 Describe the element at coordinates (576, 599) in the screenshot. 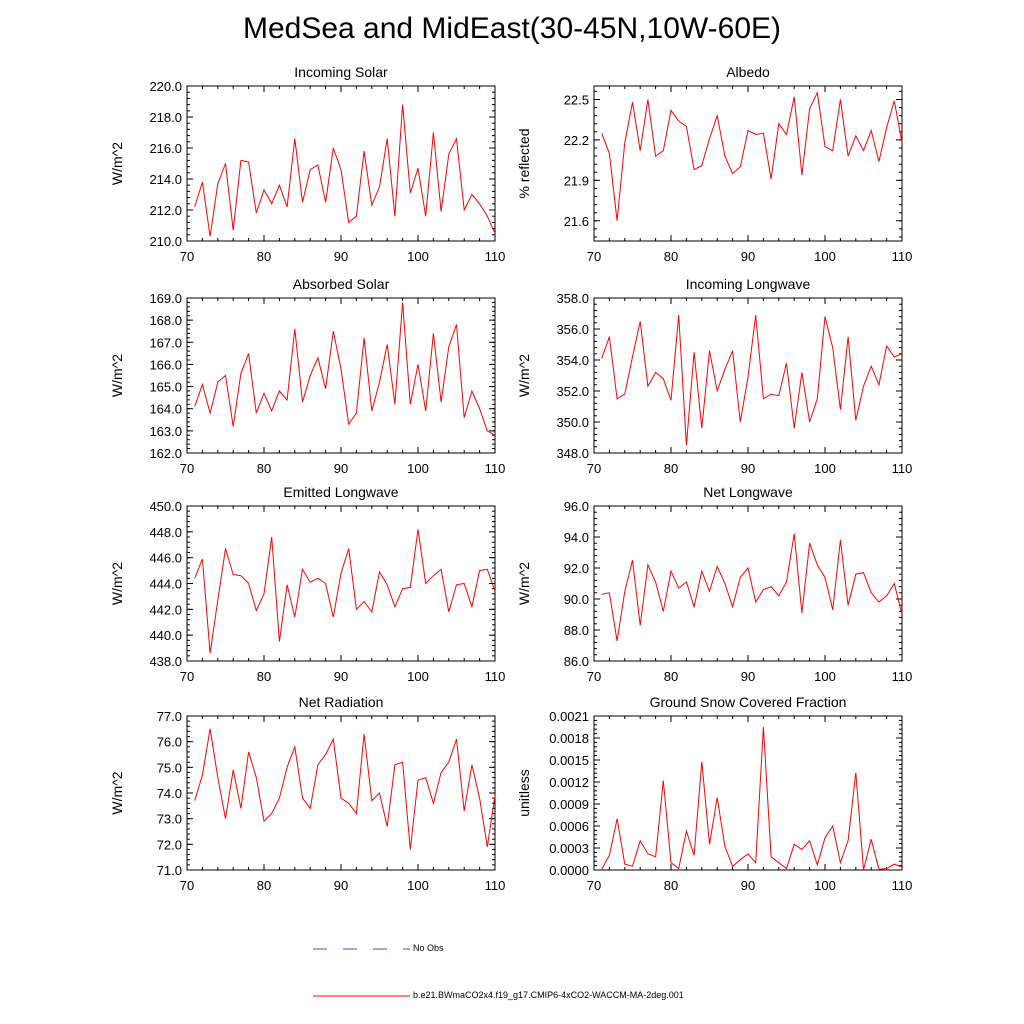

I see `y-tick-label: 90.0` at that location.